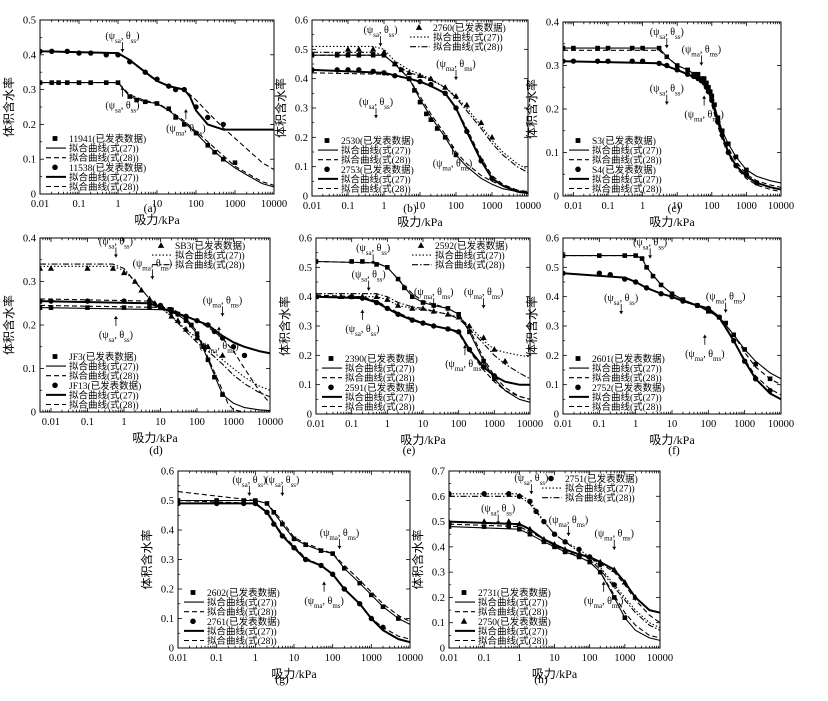  Describe the element at coordinates (282, 680) in the screenshot. I see `panel-caption: (g)` at that location.